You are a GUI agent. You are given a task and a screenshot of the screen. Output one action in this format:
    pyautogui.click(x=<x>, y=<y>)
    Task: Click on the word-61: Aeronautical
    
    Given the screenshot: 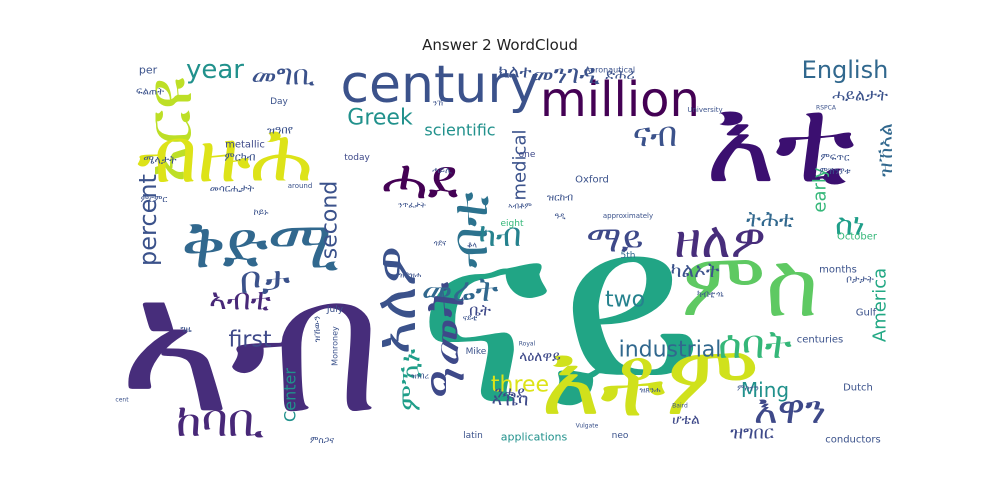 What is the action you would take?
    pyautogui.click(x=610, y=70)
    